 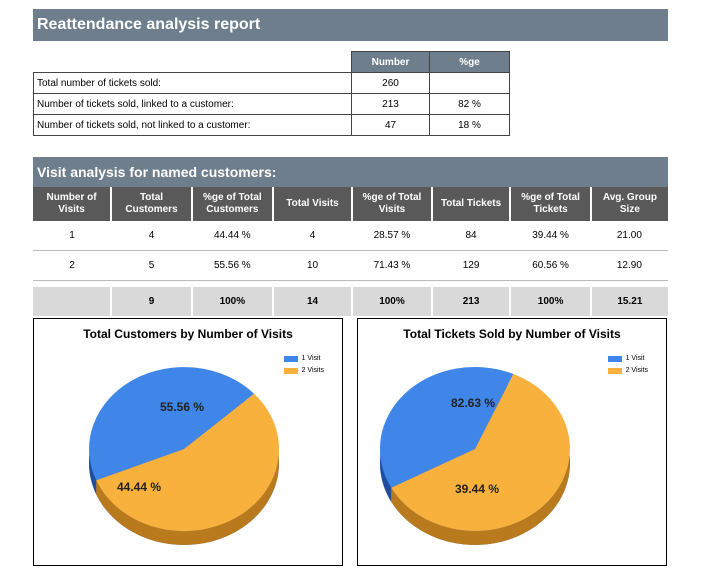 What do you see at coordinates (551, 204) in the screenshot?
I see `visit-header-cell: %ge of Total Tickets` at bounding box center [551, 204].